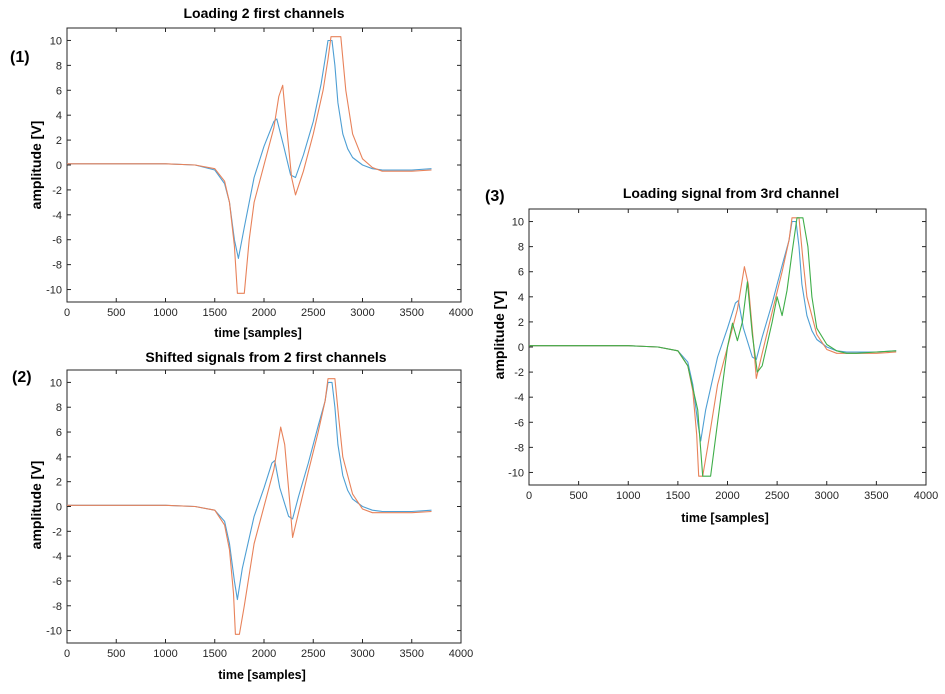 This screenshot has width=945, height=694. I want to click on panel-1-ytick-label: 6, so click(59, 91).